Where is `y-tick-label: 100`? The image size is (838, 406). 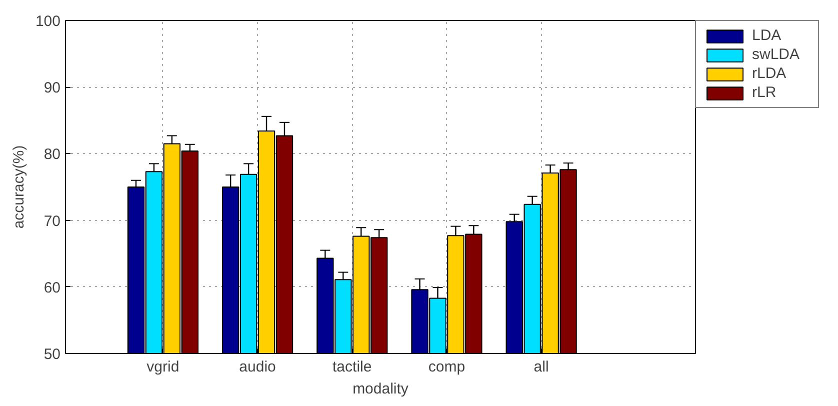
y-tick-label: 100 is located at coordinates (48, 21).